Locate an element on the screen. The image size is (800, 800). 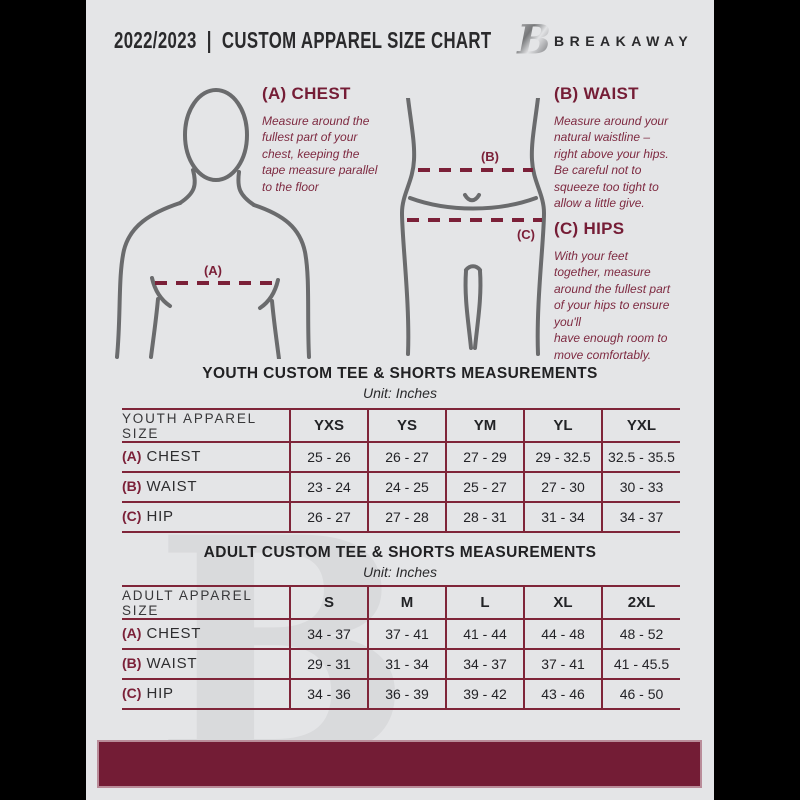
table-cell: 27 - 28 is located at coordinates (406, 517).